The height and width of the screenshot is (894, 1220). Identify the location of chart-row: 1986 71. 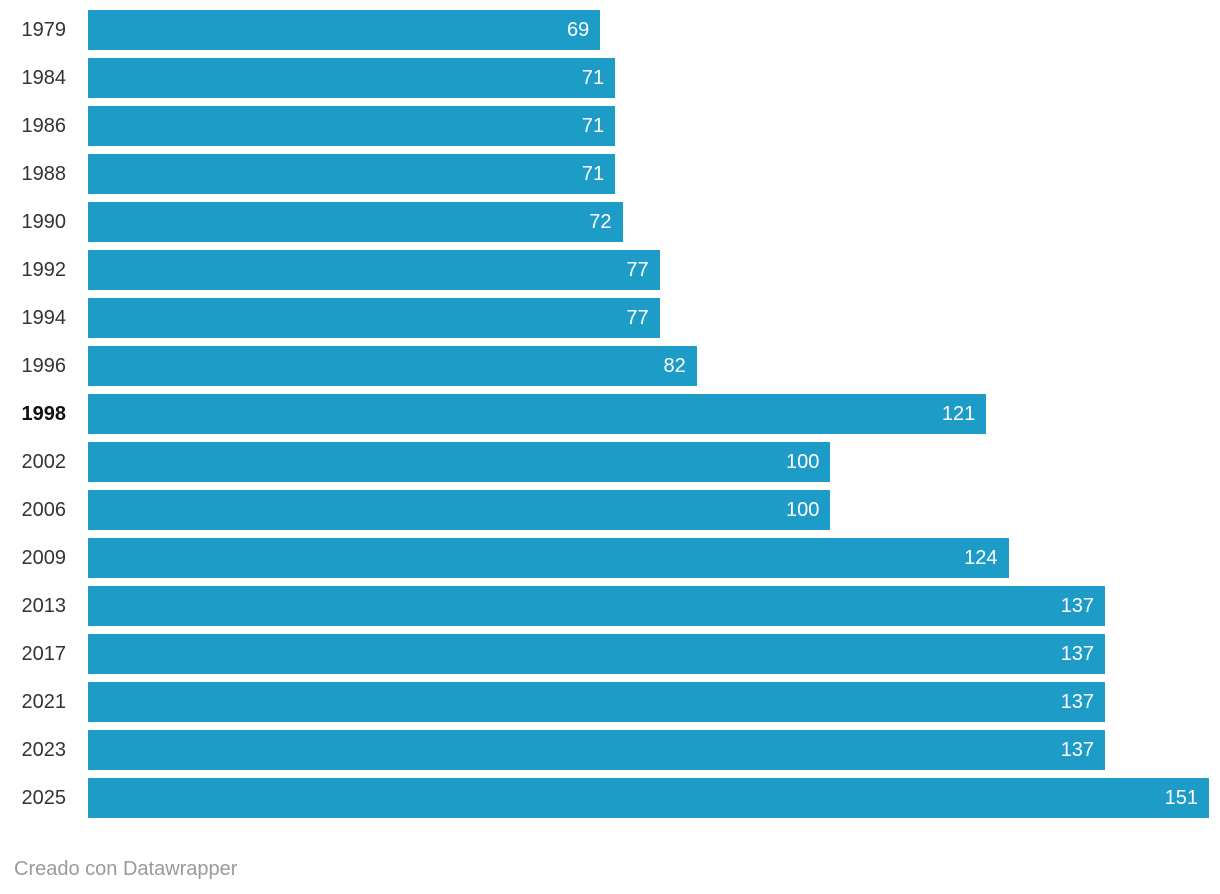
(610, 126).